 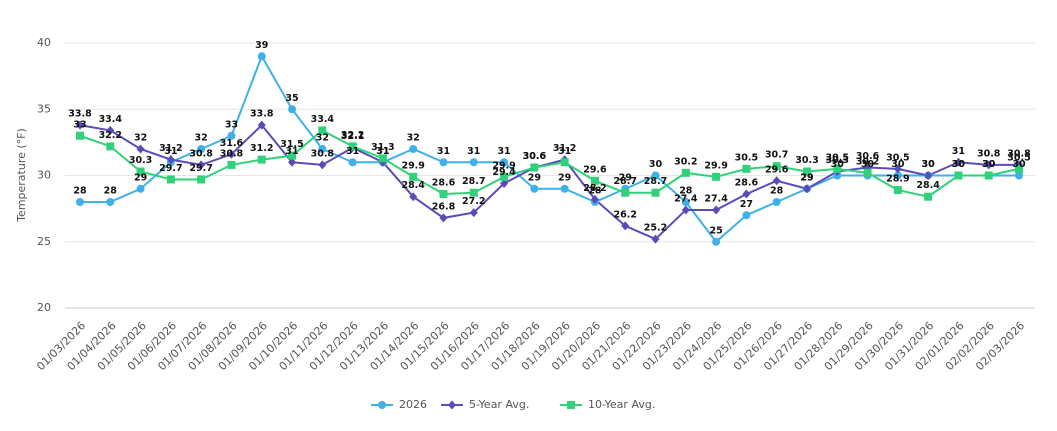 I want to click on y-axis-title: Temperature (°F), so click(x=21, y=175).